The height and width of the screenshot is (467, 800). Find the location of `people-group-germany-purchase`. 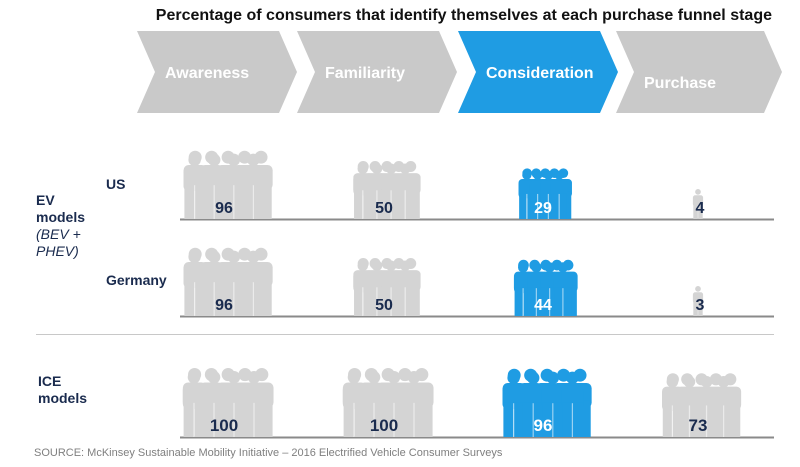

people-group-germany-purchase is located at coordinates (698, 301).